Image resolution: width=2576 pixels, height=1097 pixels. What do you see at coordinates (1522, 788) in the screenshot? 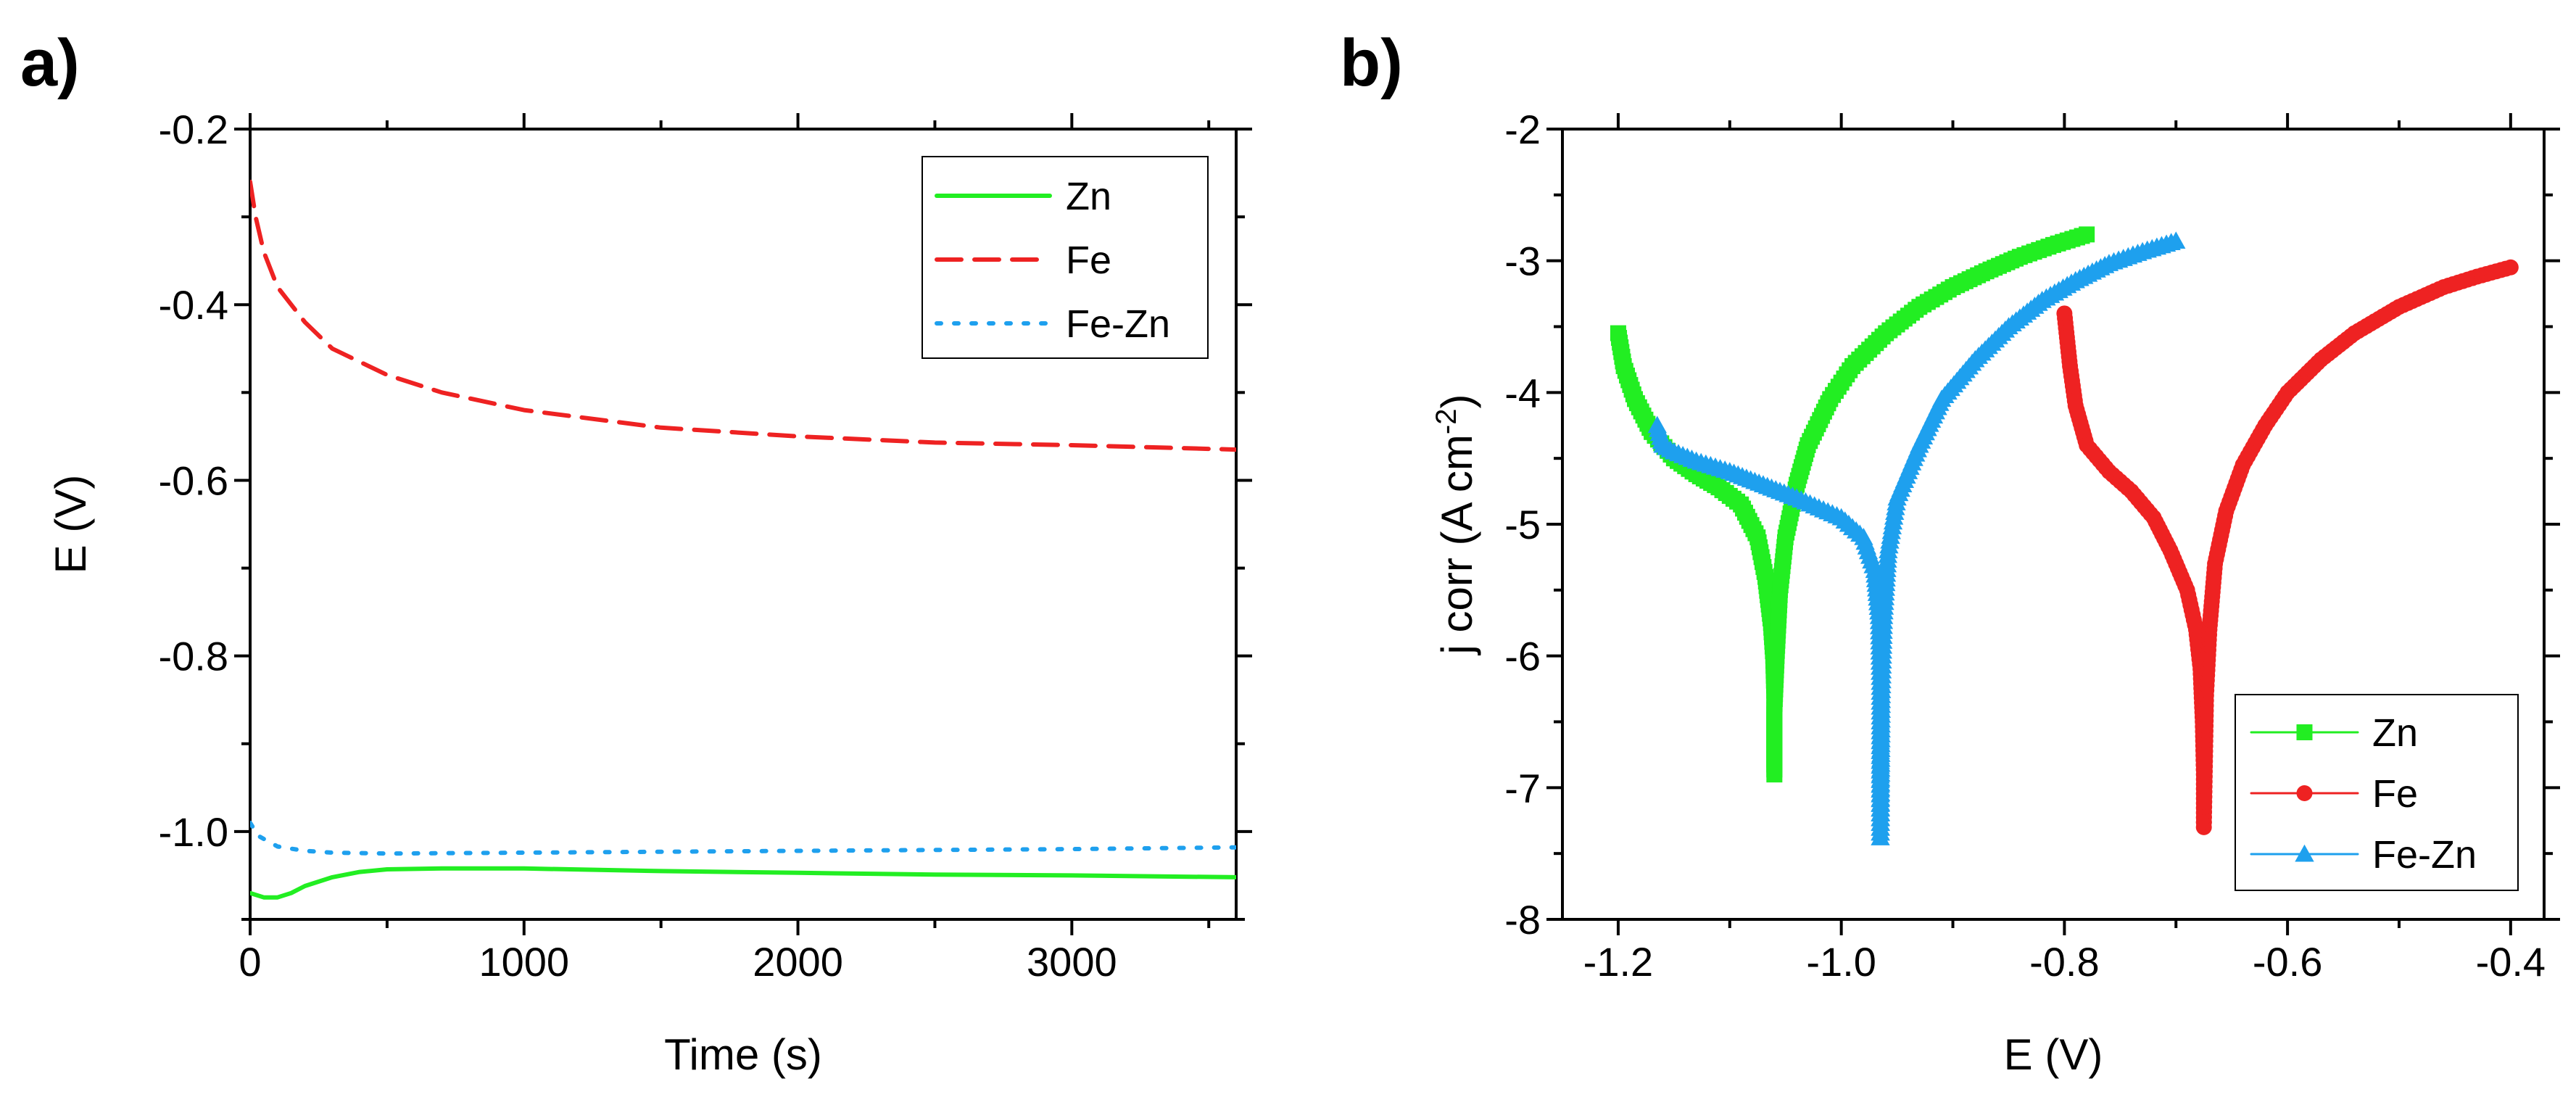
I see `chart-b-ytick-label: -7` at bounding box center [1522, 788].